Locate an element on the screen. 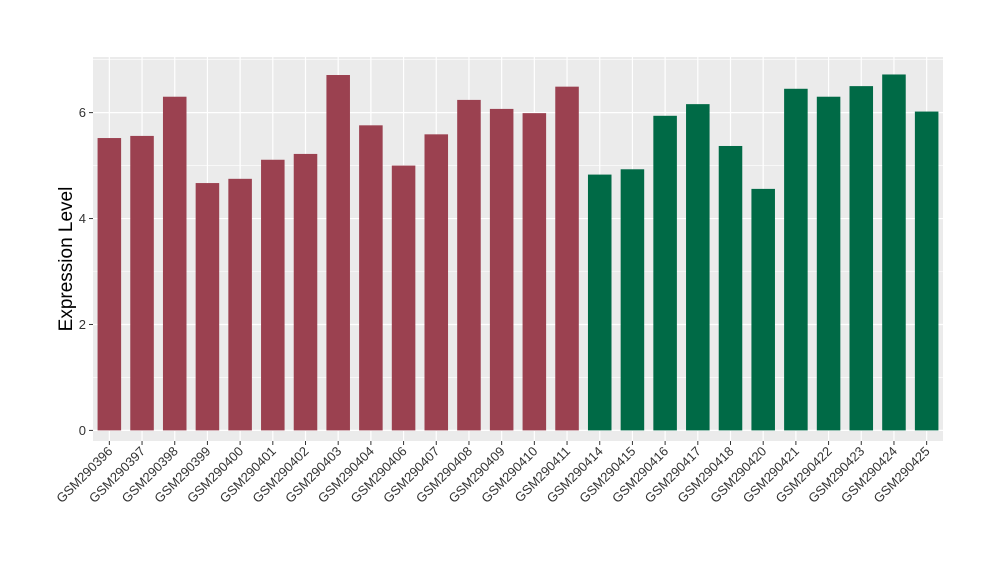 The height and width of the screenshot is (580, 1000). y-axis-title: Expression Level is located at coordinates (66, 259).